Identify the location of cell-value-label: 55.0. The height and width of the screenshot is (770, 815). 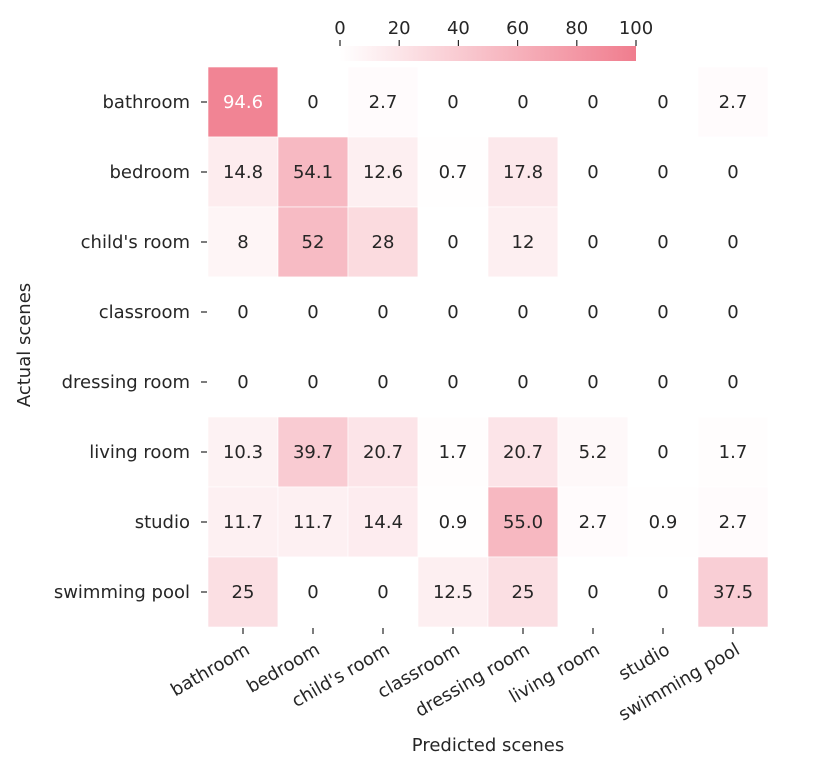
(523, 522).